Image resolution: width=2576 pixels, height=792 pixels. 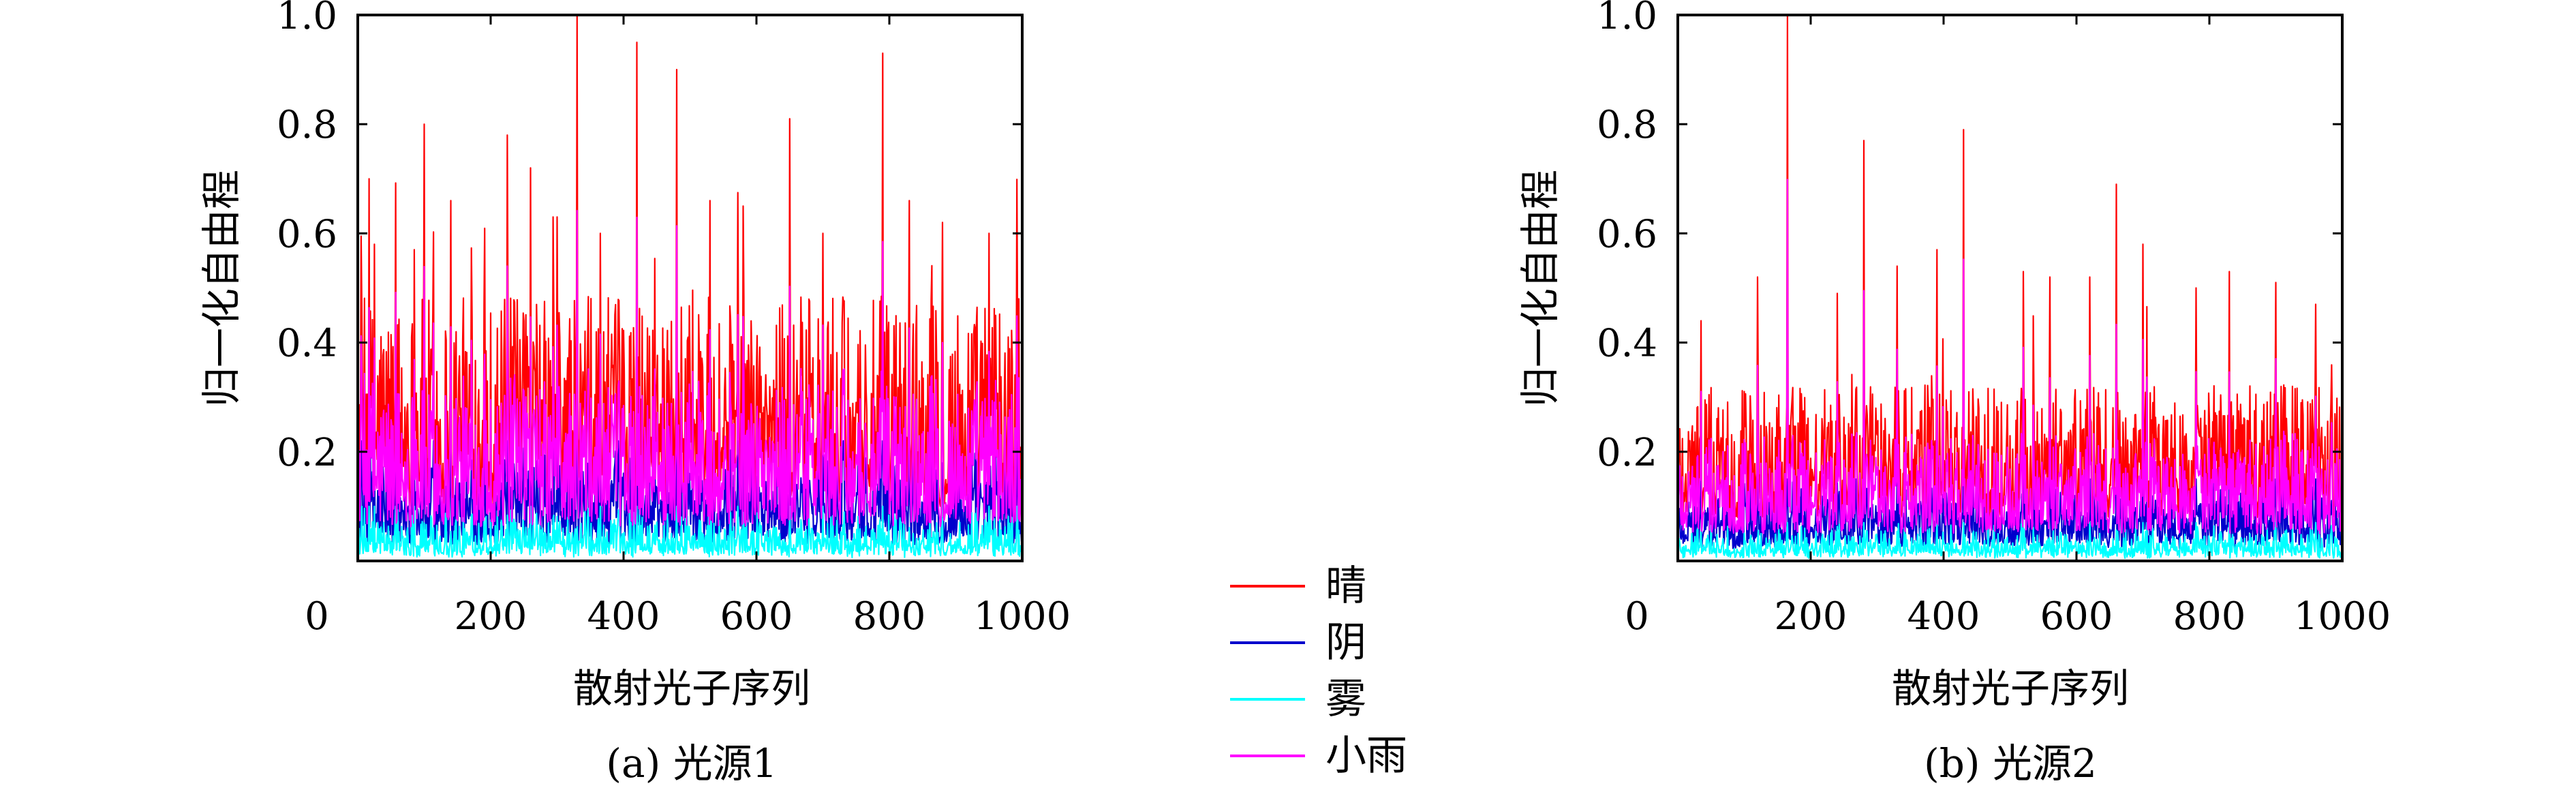 What do you see at coordinates (1366, 756) in the screenshot?
I see `legend-label: 小雨` at bounding box center [1366, 756].